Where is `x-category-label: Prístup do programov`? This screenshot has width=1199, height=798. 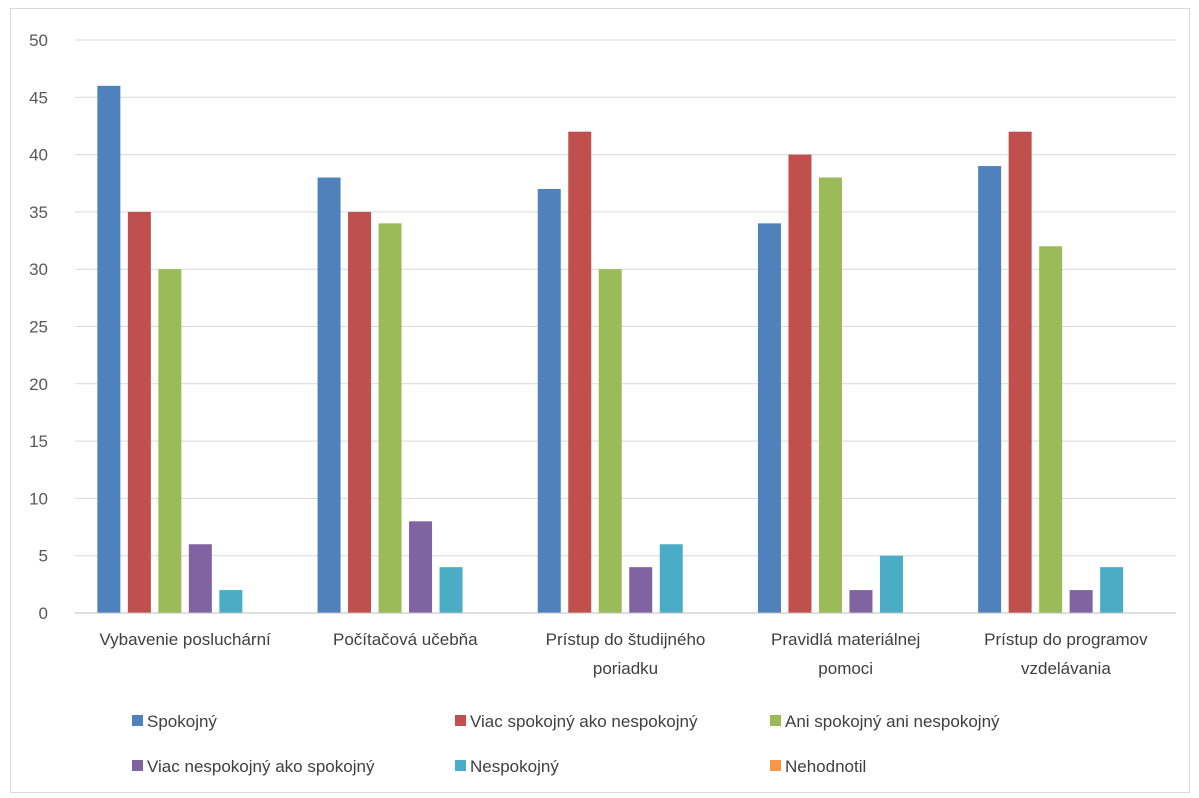 x-category-label: Prístup do programov is located at coordinates (1066, 639).